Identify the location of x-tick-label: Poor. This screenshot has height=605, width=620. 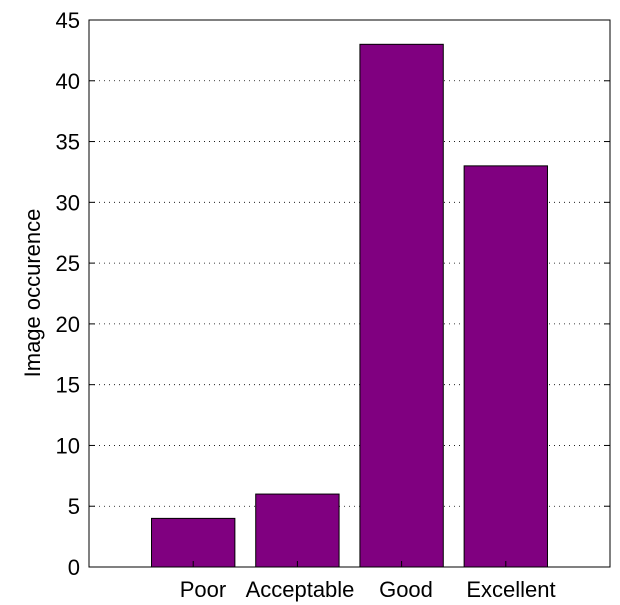
(203, 589).